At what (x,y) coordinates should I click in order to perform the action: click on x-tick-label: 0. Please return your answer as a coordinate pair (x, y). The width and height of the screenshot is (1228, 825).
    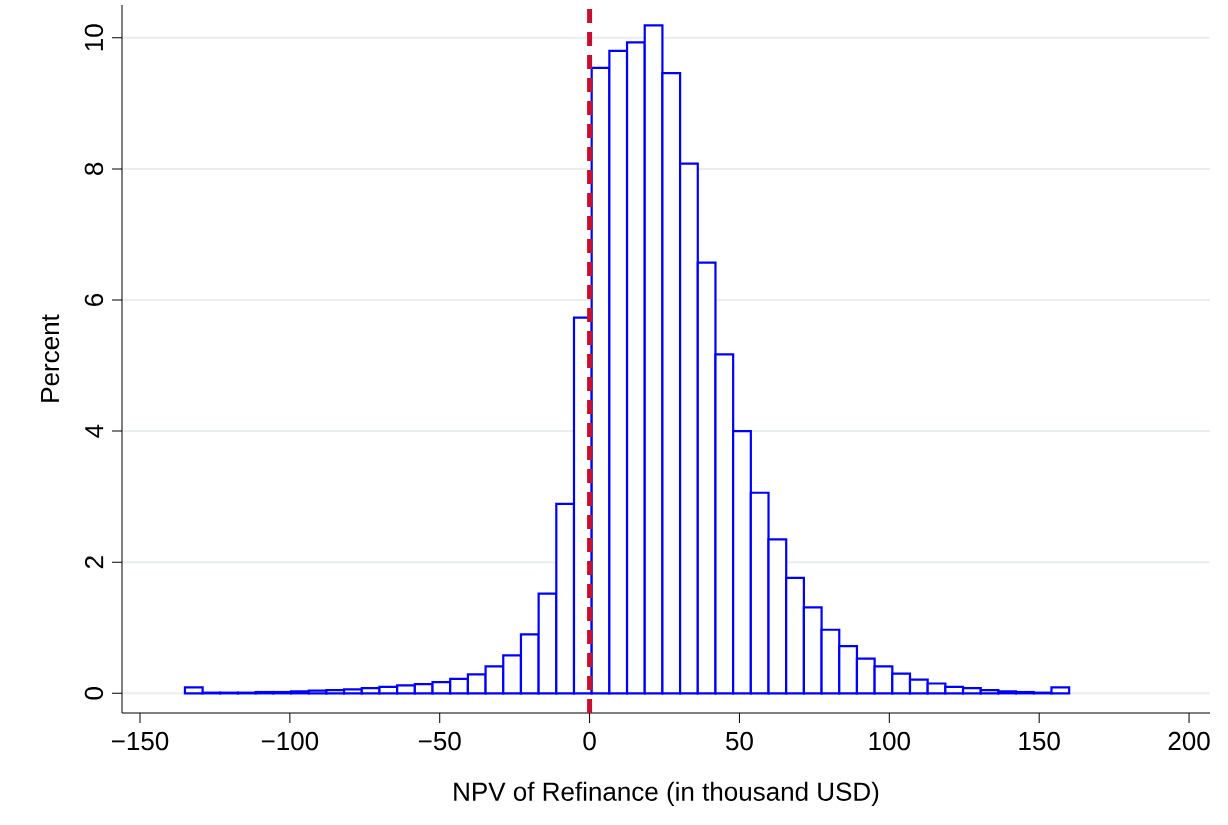
    Looking at the image, I should click on (589, 741).